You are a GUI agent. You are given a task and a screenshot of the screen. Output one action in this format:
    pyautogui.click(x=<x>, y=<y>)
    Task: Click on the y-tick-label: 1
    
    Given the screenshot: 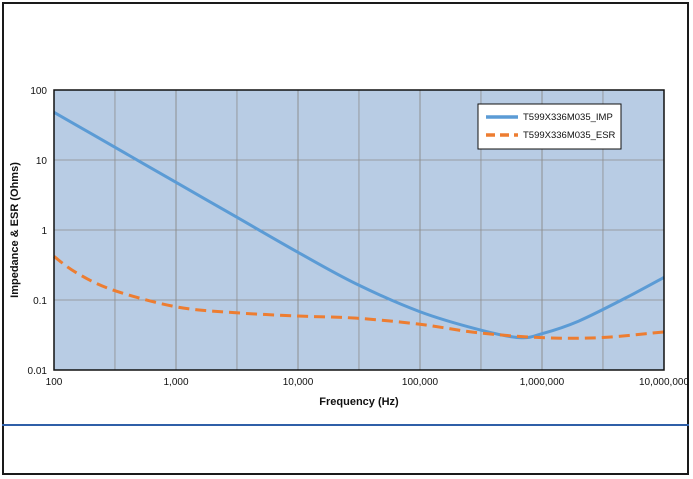 What is the action you would take?
    pyautogui.click(x=44, y=231)
    